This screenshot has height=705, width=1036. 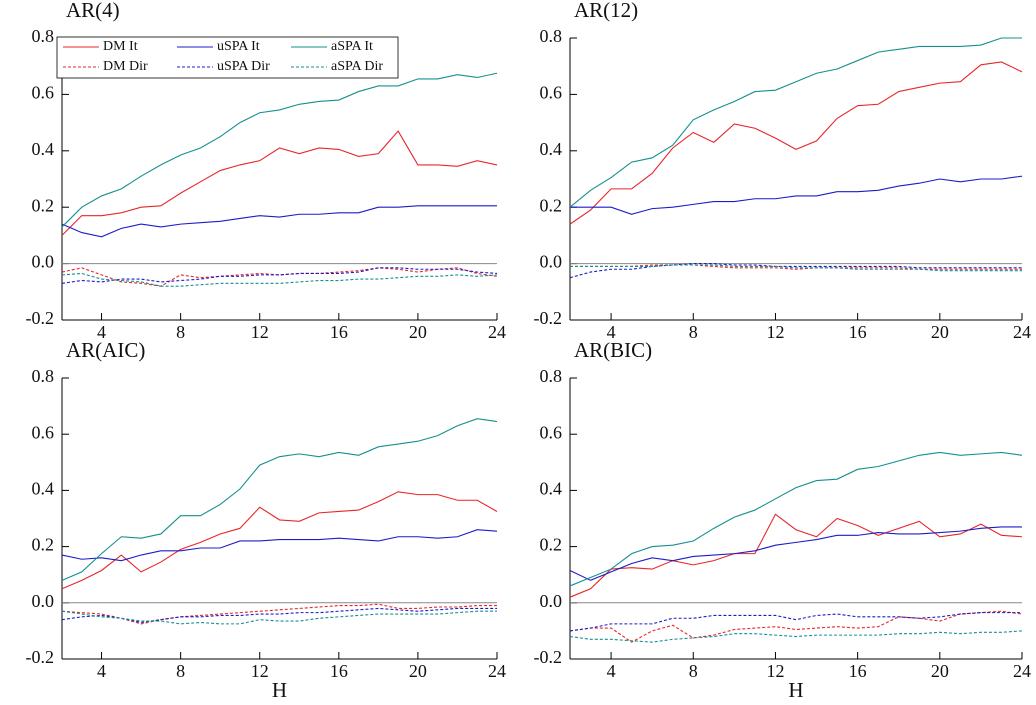 What do you see at coordinates (357, 66) in the screenshot?
I see `legend-label: aSPA Dir` at bounding box center [357, 66].